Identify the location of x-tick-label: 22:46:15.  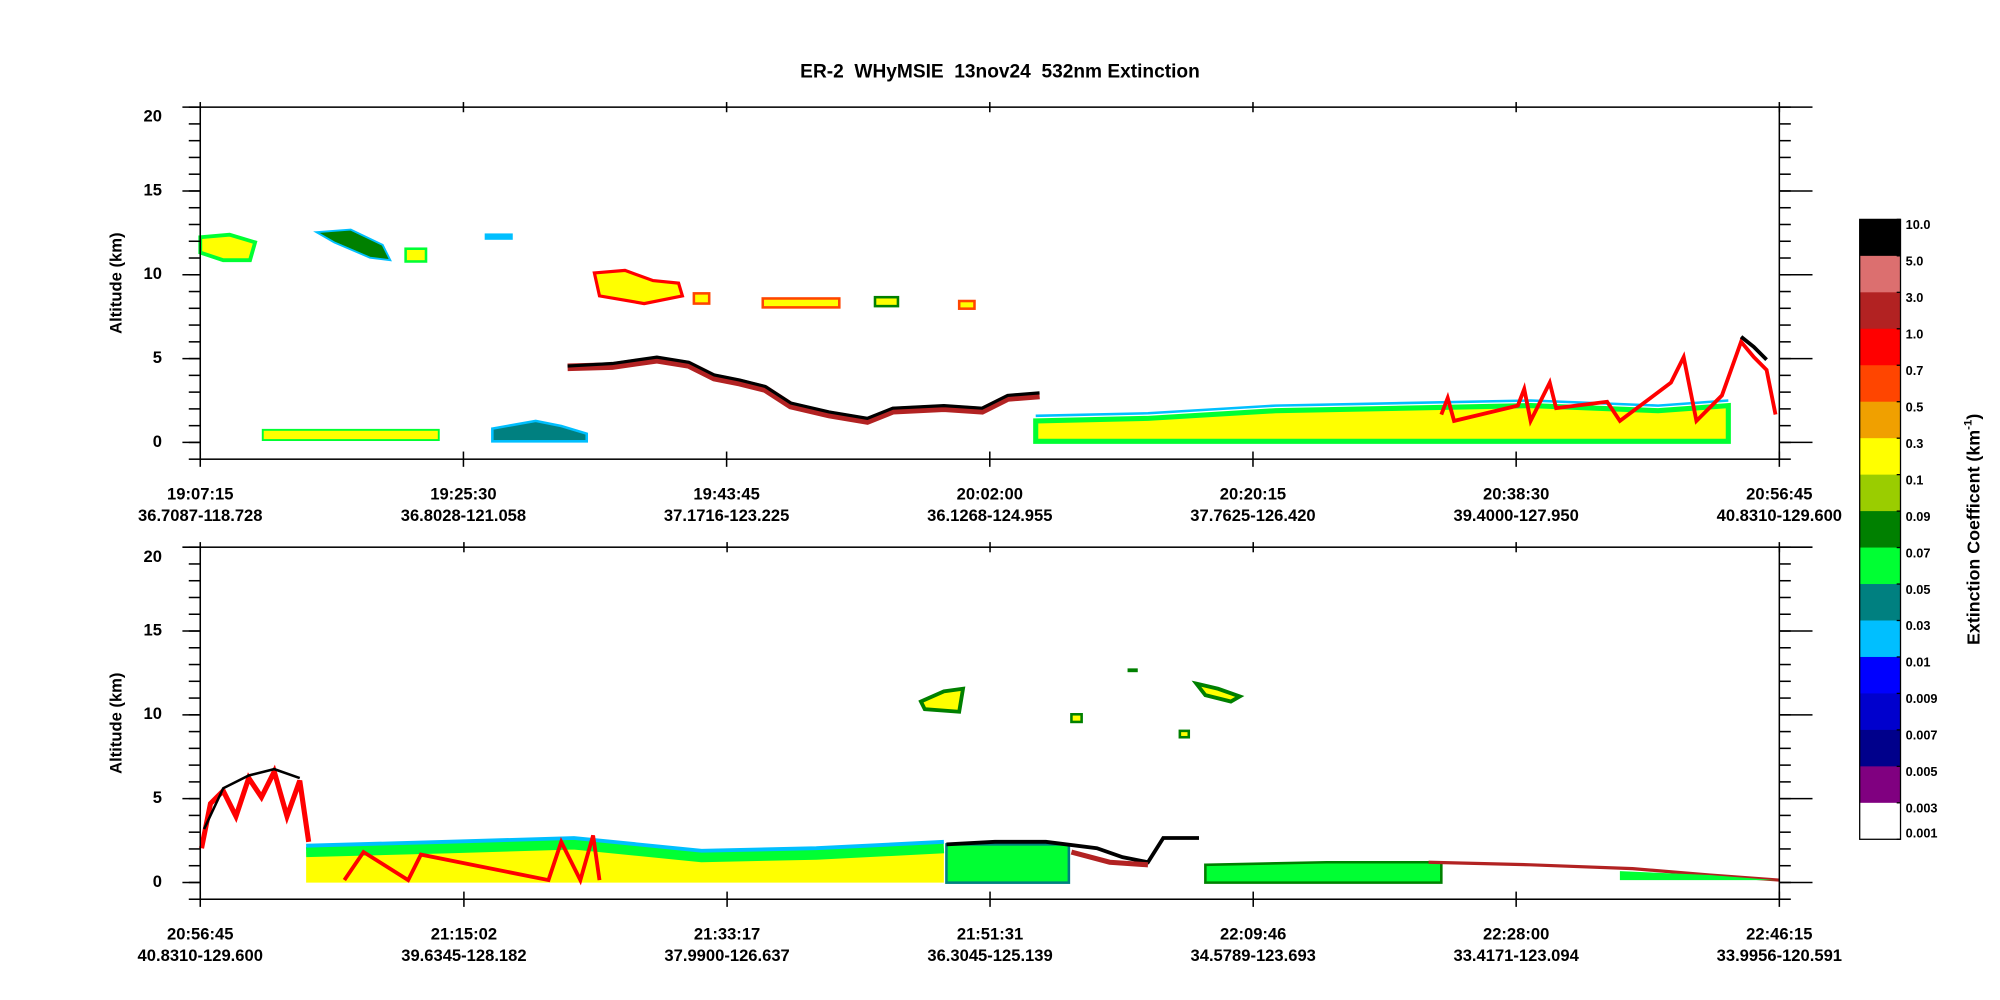
(1779, 933).